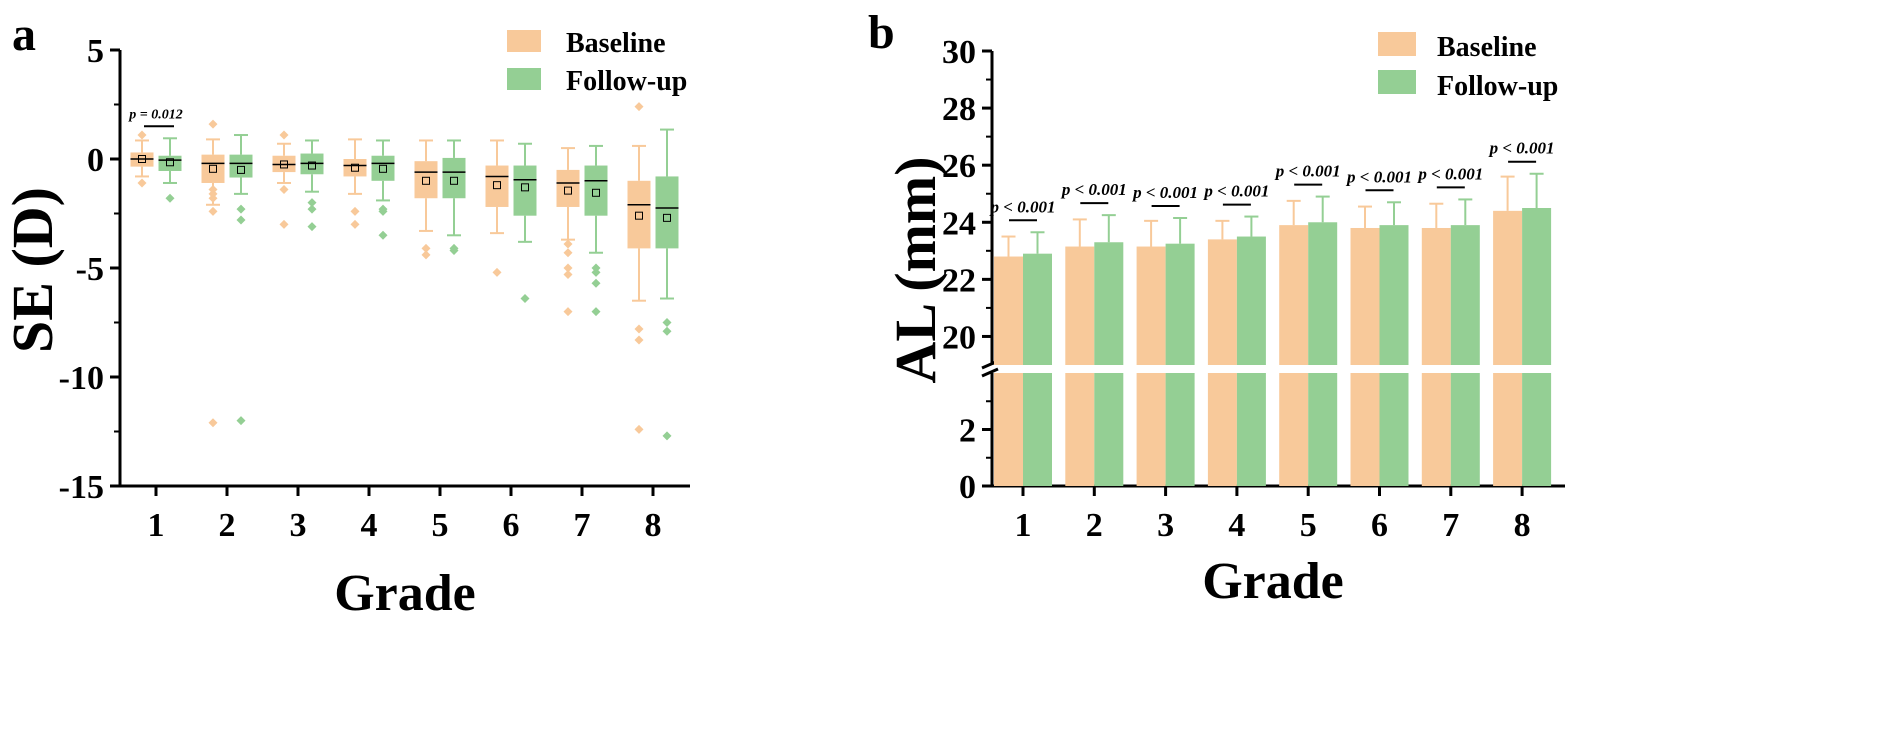  I want to click on panel-a-boxes: p = 0.012, so click(403, 271).